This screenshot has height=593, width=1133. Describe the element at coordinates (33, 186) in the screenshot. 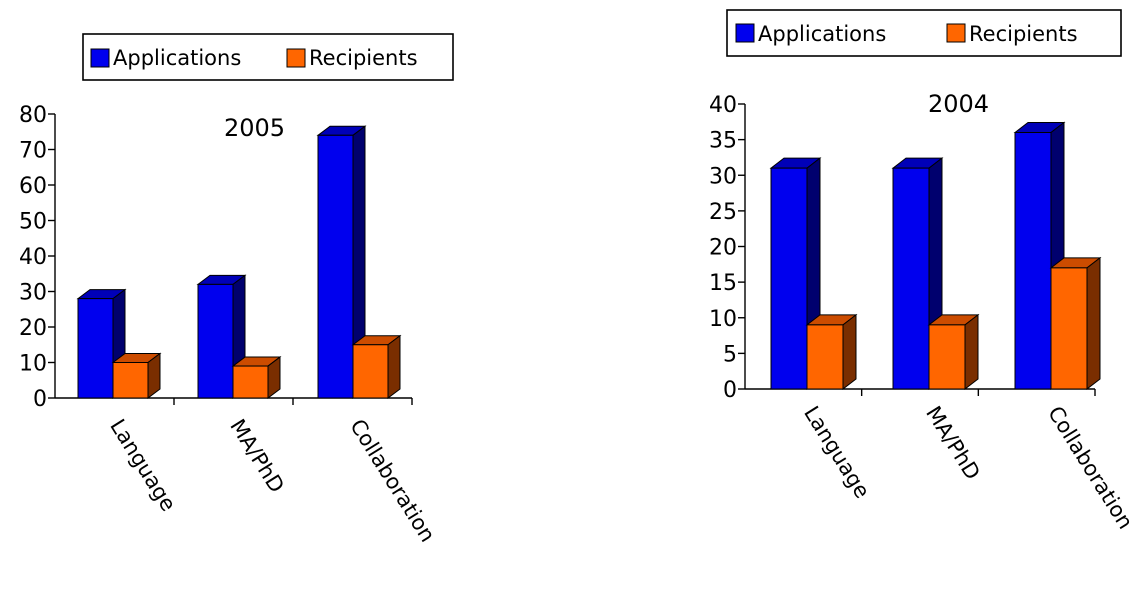

I see `y-tick-label: 60` at that location.